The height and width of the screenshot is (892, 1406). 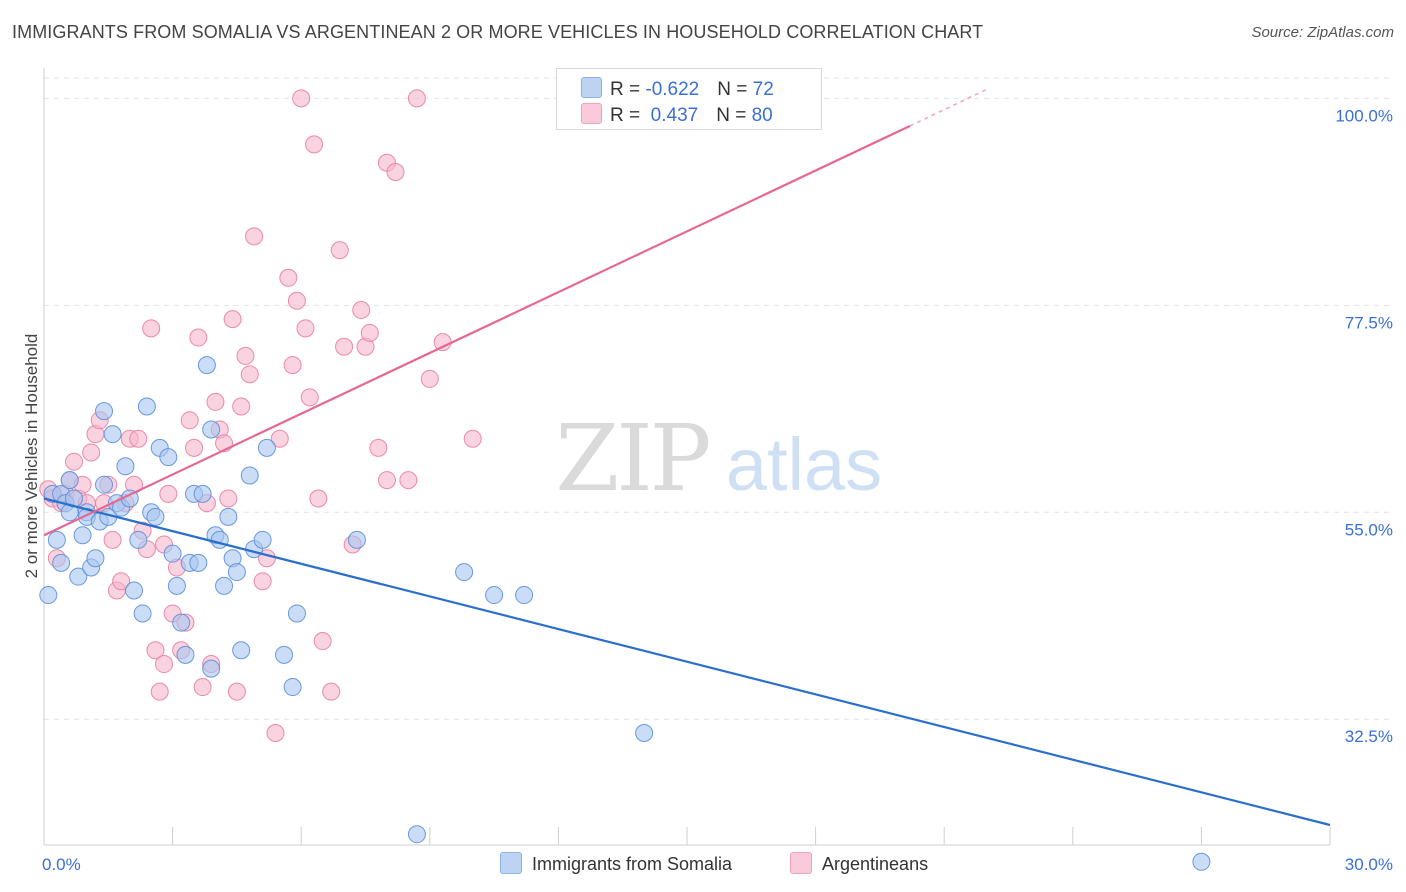 I want to click on legend-row-argentineans: R = 0.437 N = 80, so click(x=677, y=115).